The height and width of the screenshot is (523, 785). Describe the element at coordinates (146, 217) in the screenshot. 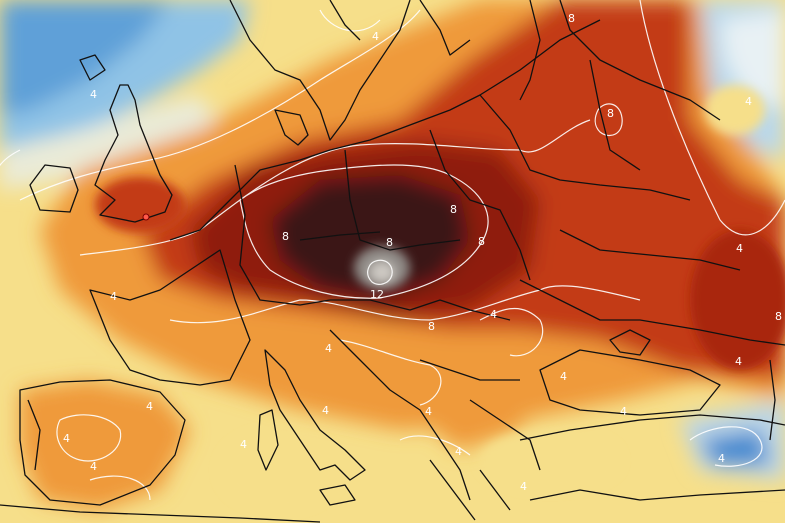

I see `city-marker` at that location.